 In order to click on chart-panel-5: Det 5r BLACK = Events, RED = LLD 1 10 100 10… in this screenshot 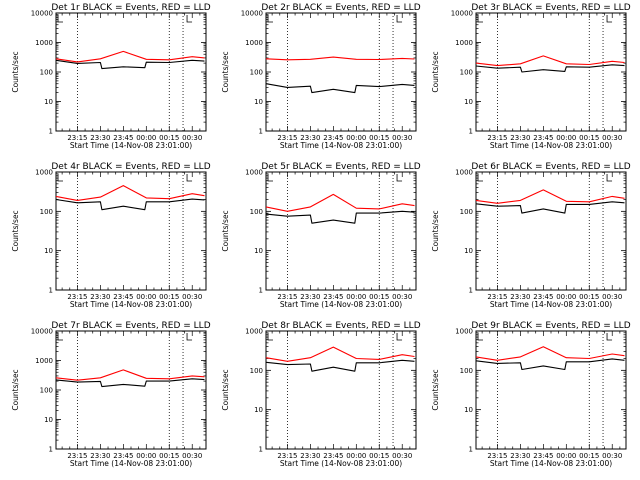, I will do `click(321, 235)`.